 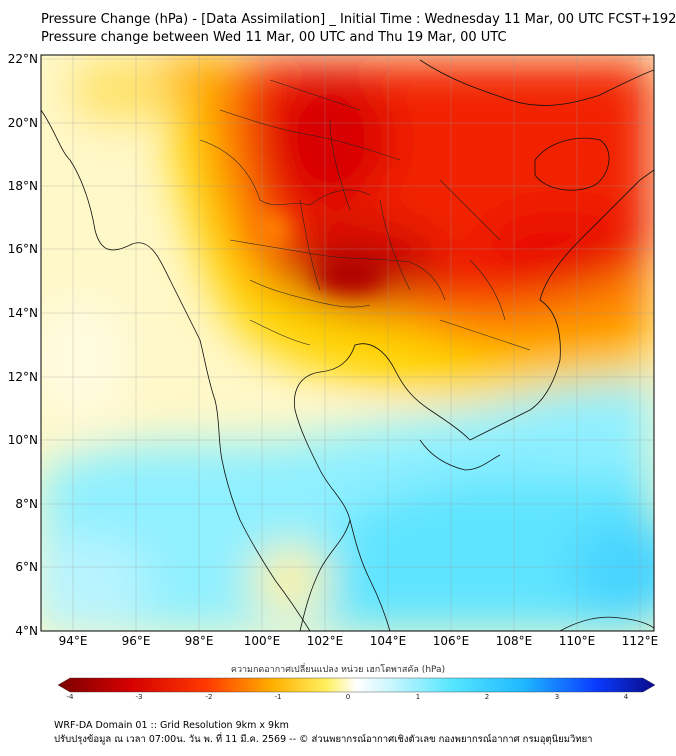 I want to click on colorbar-tick: -1, so click(x=278, y=697).